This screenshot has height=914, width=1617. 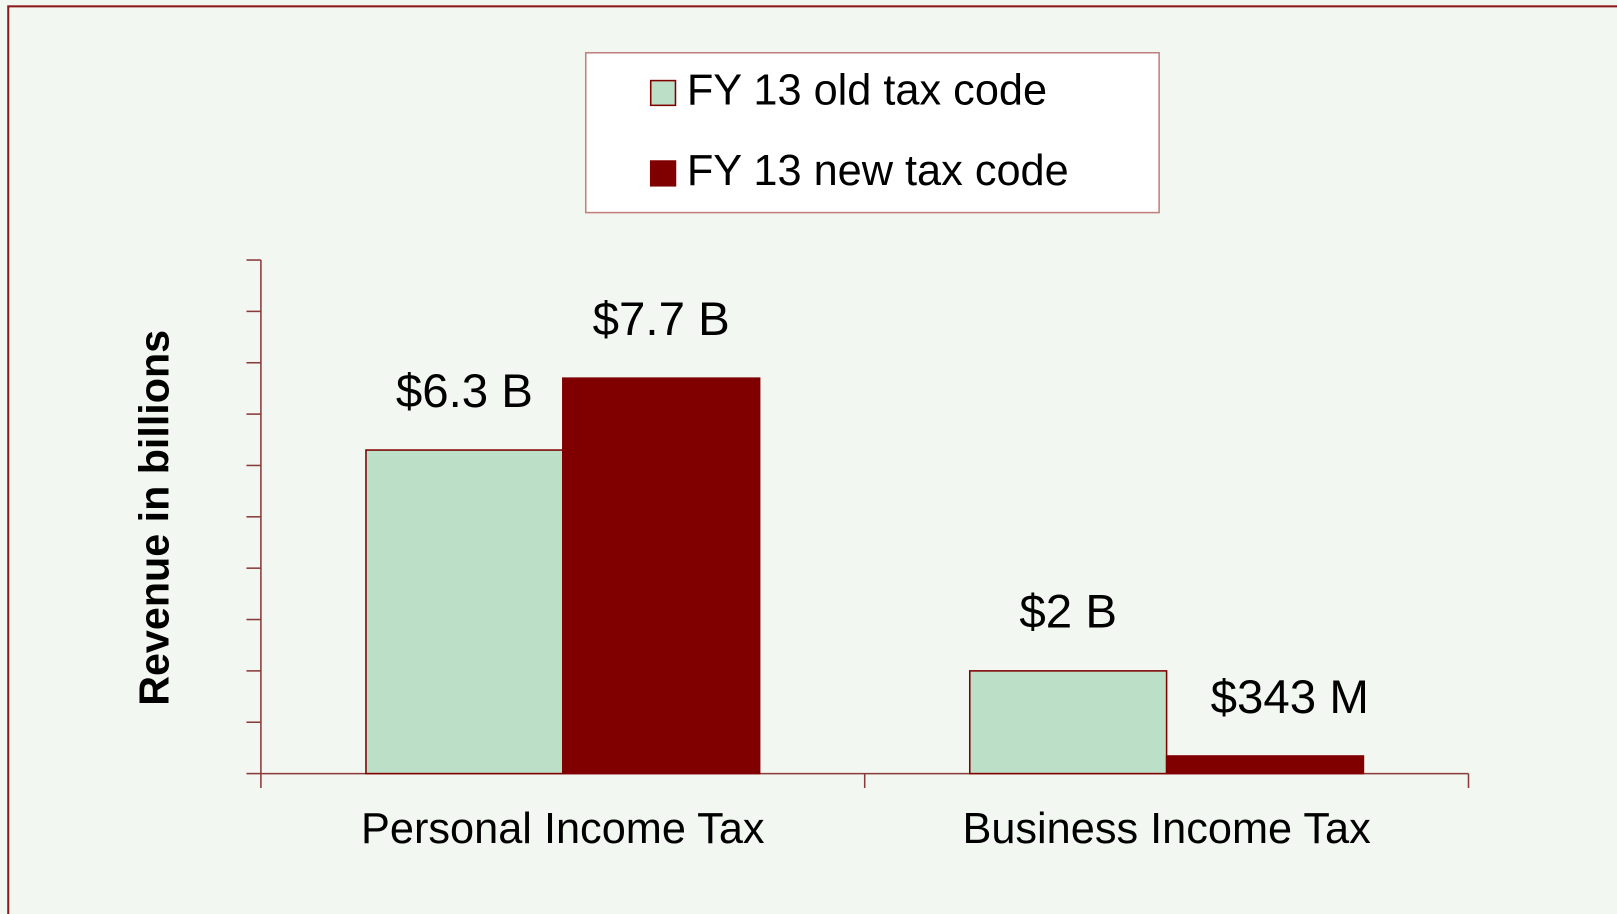 What do you see at coordinates (661, 319) in the screenshot?
I see `value-label: $7.7 B` at bounding box center [661, 319].